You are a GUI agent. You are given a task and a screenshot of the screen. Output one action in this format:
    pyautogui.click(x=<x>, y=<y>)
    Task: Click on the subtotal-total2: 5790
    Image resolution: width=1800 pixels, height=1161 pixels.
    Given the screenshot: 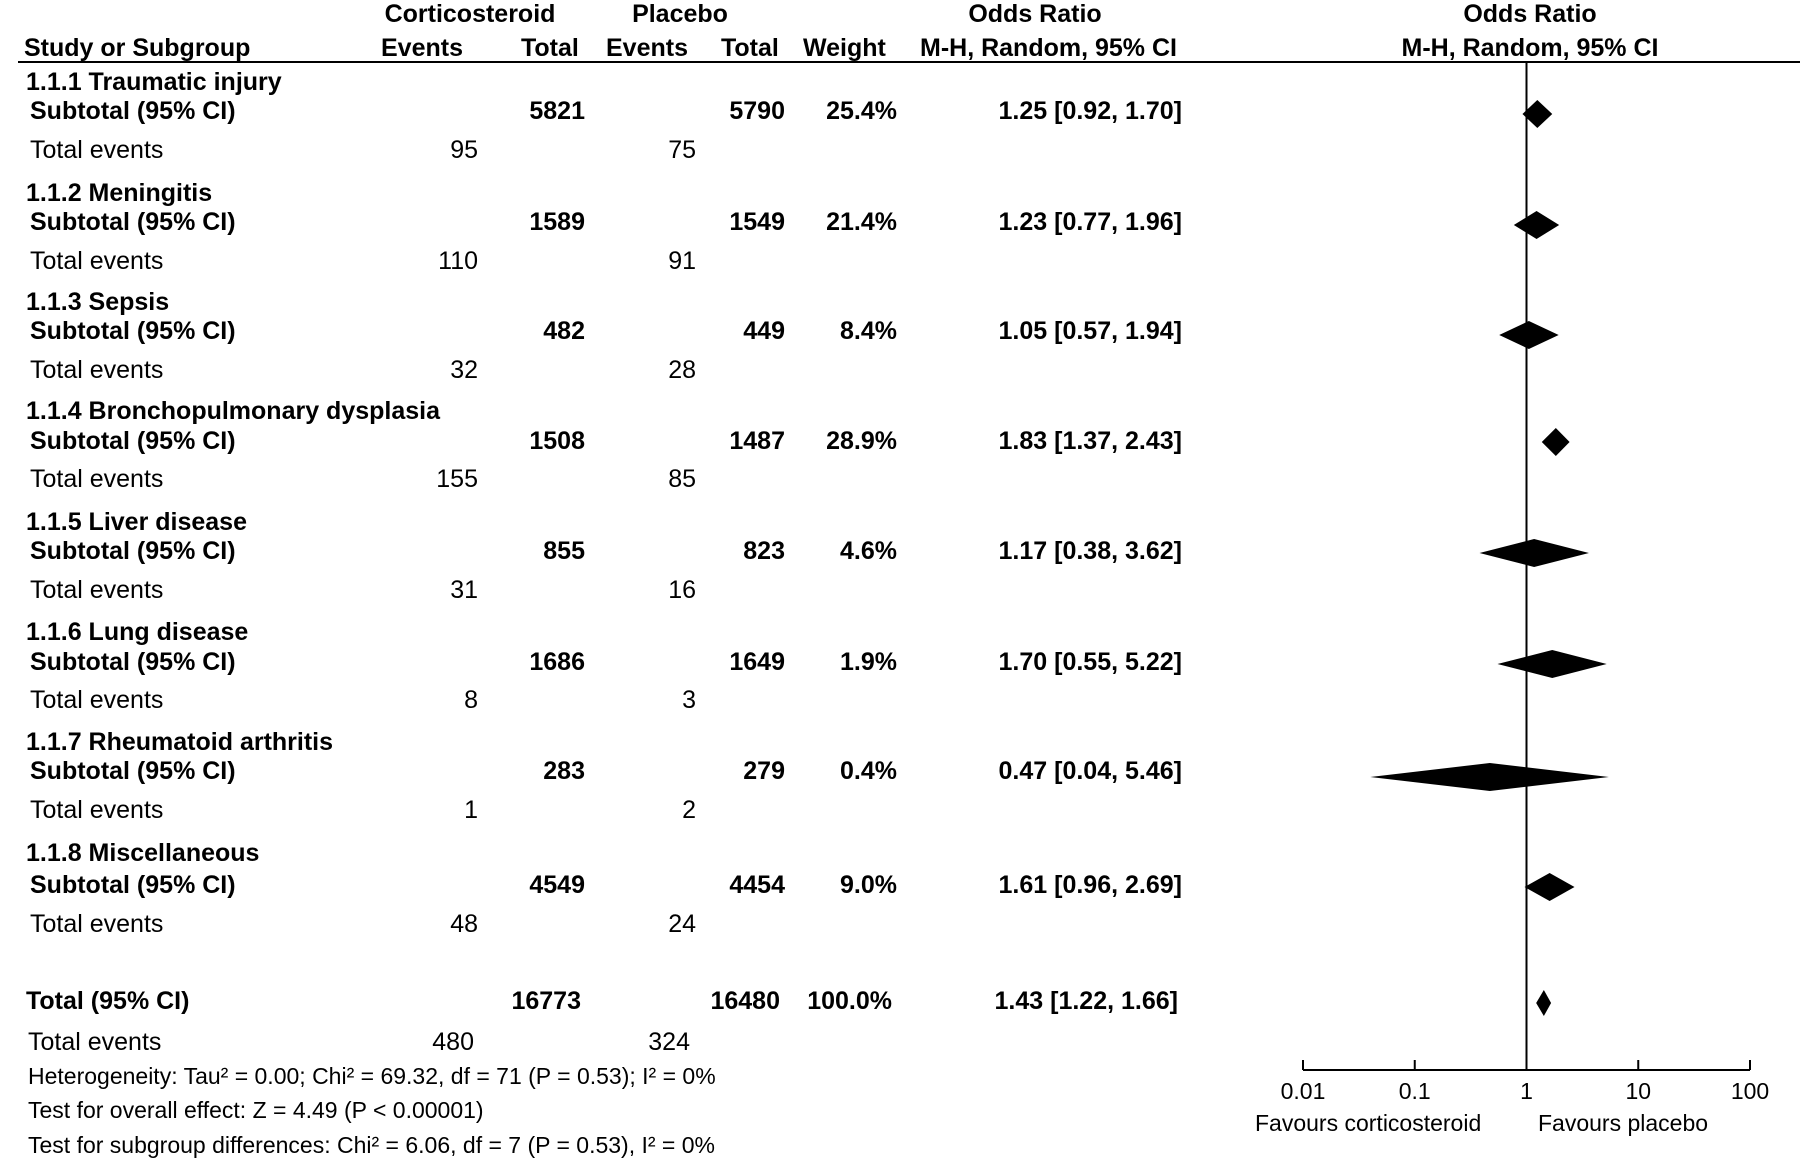 What is the action you would take?
    pyautogui.click(x=757, y=111)
    